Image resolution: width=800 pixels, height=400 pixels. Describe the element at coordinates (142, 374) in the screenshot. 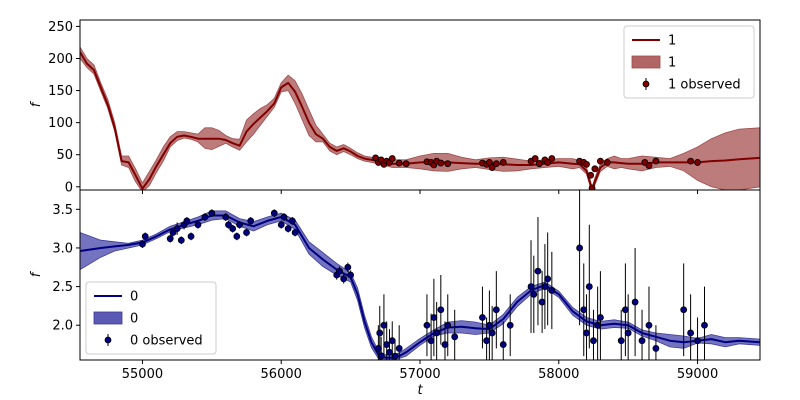

I see `bottom-xtick-label: 55000` at that location.